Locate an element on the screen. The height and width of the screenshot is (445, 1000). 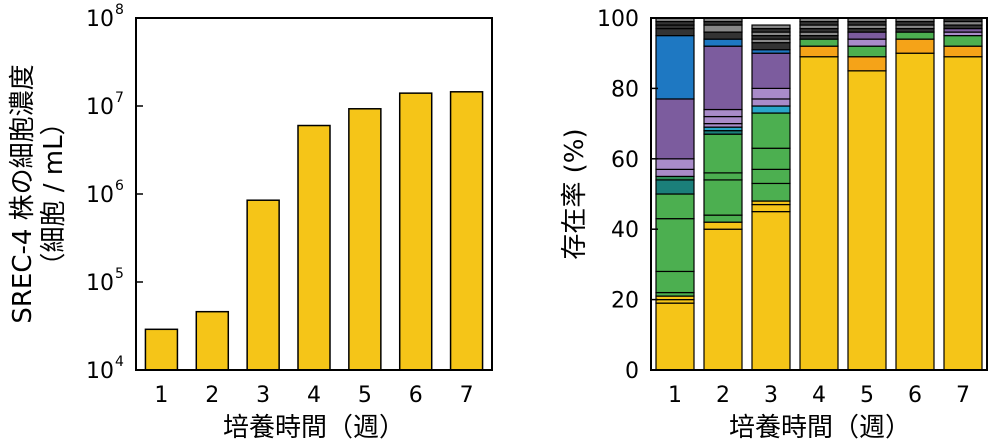
right-y-tick-label: 80 is located at coordinates (625, 89).